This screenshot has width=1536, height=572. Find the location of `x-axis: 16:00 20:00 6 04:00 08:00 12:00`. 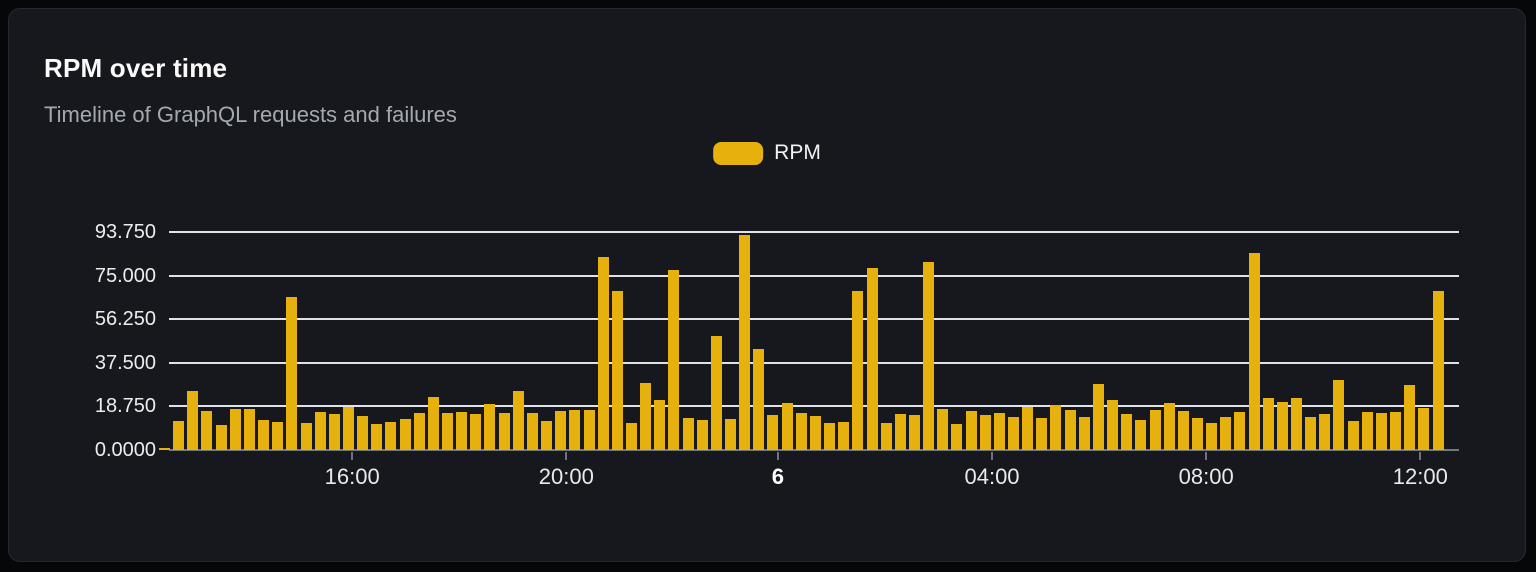

x-axis: 16:00 20:00 6 04:00 08:00 12:00 is located at coordinates (814, 475).